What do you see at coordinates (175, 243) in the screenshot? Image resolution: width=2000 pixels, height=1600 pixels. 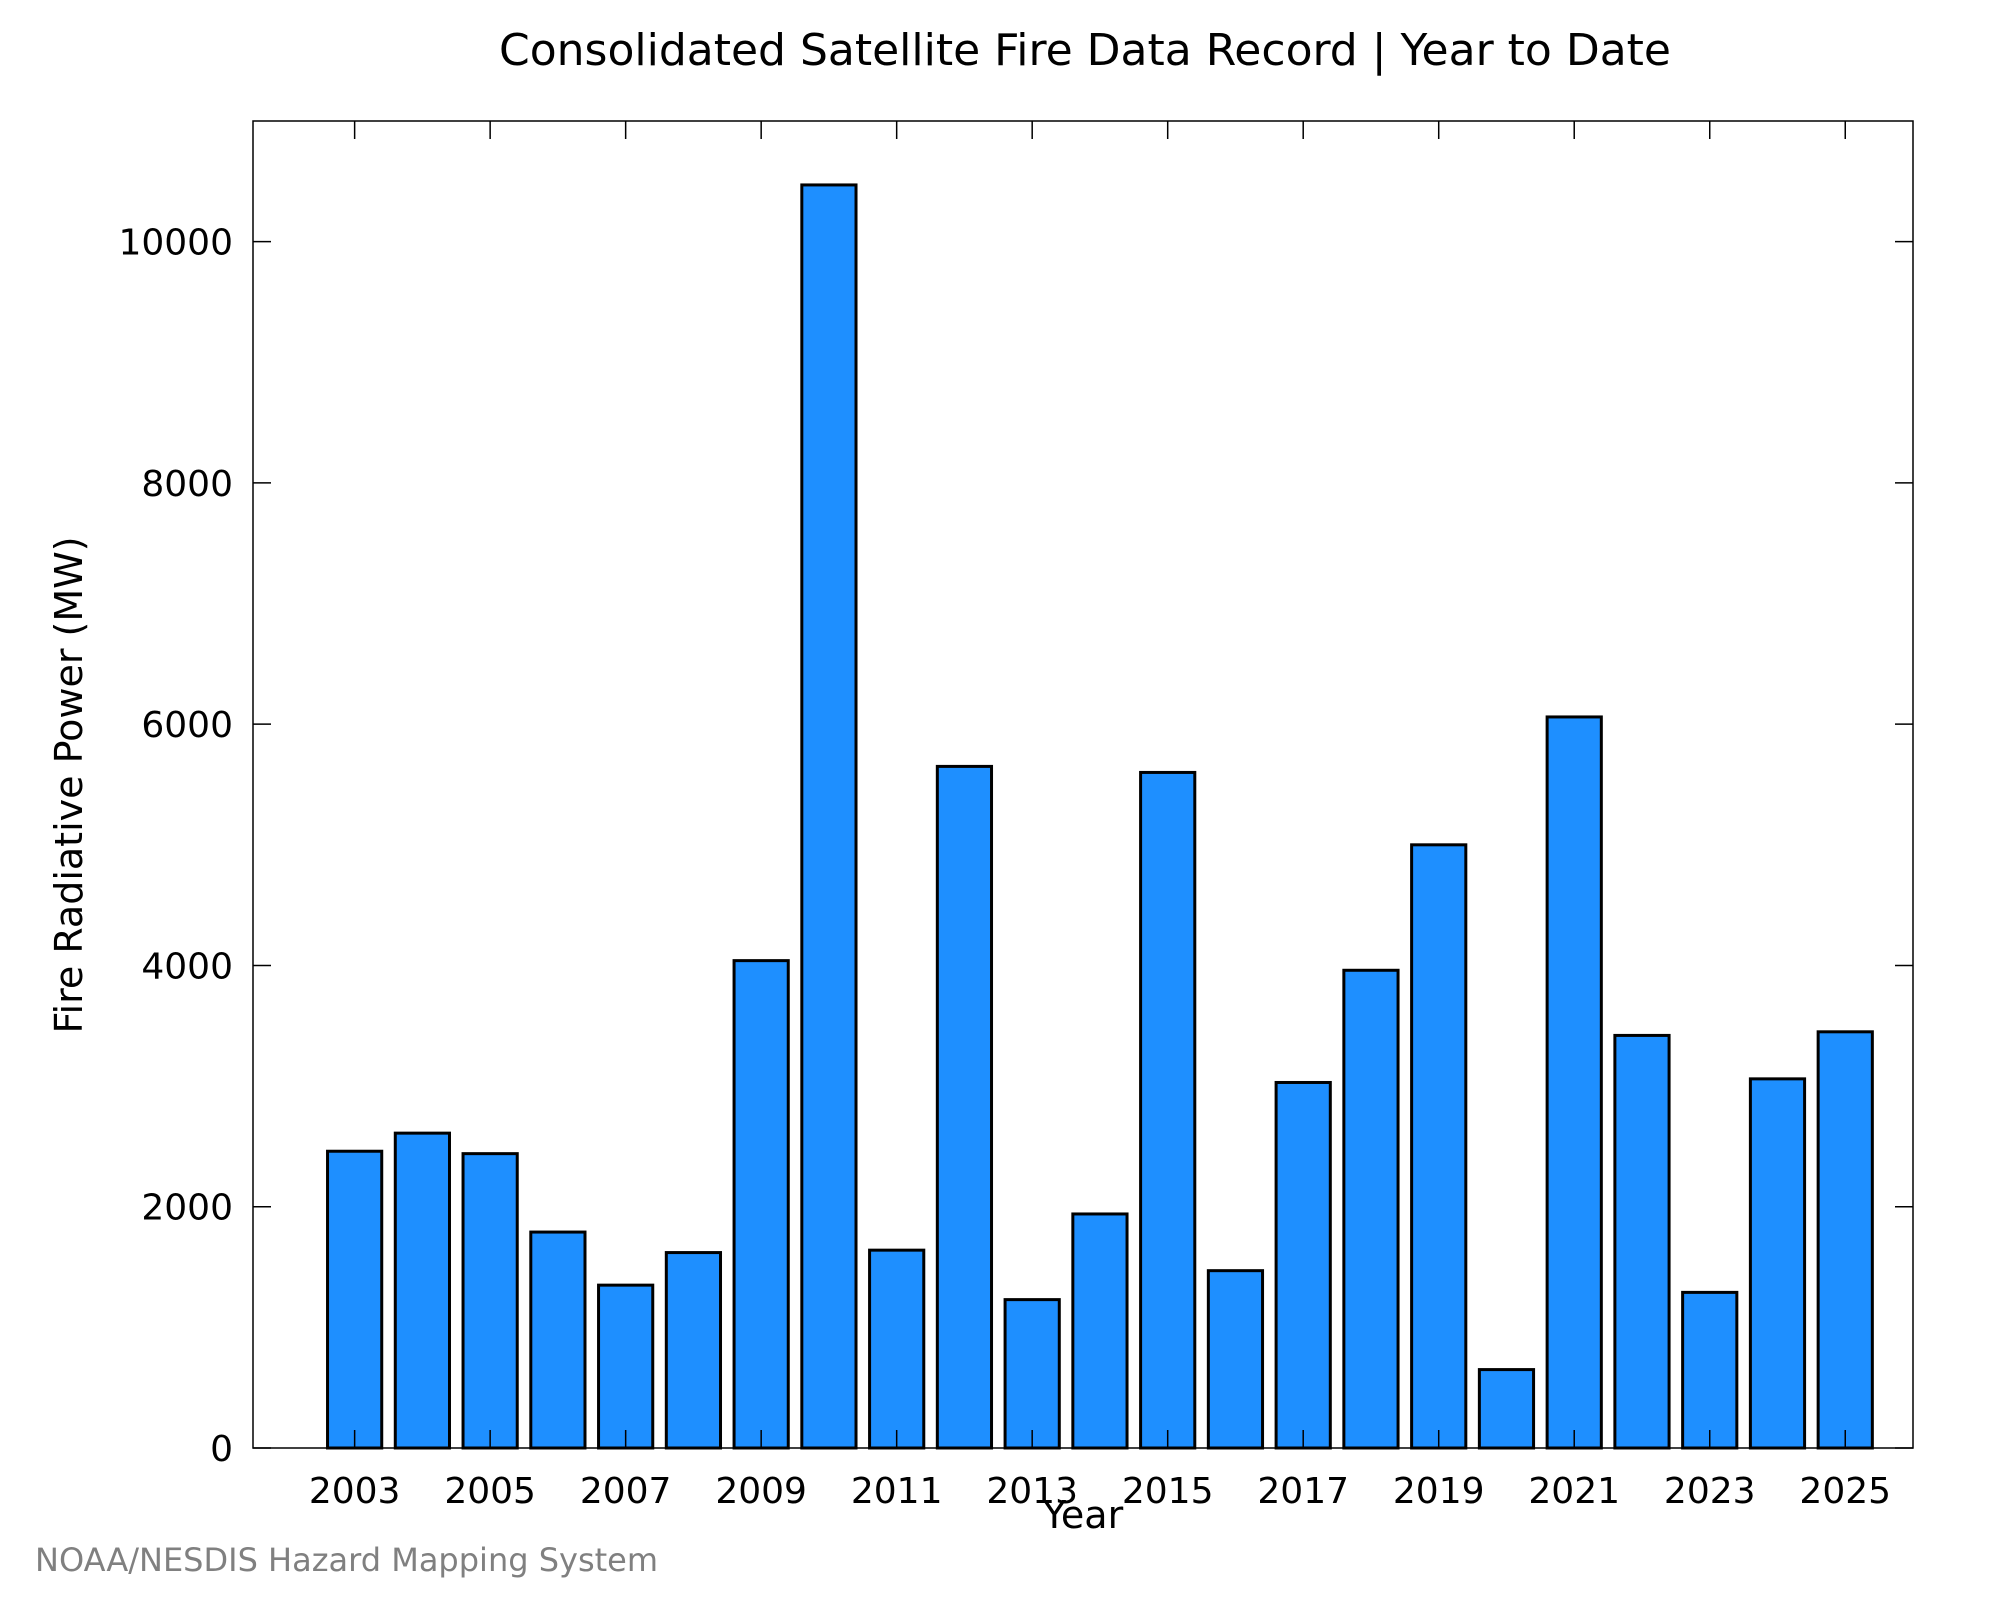 I see `y-tick-label-10000: 10000` at bounding box center [175, 243].